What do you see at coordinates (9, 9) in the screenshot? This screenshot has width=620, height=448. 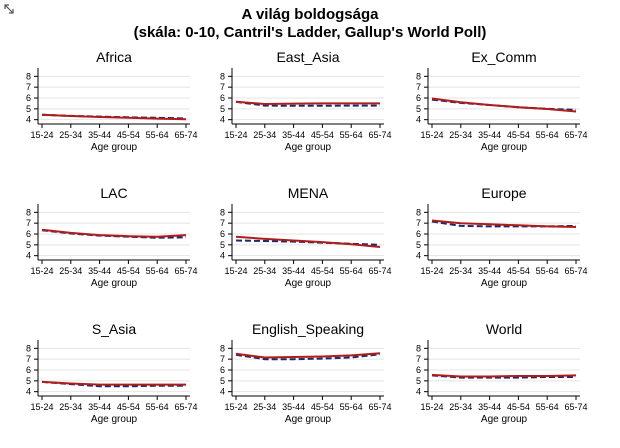 I see `resize-icon` at bounding box center [9, 9].